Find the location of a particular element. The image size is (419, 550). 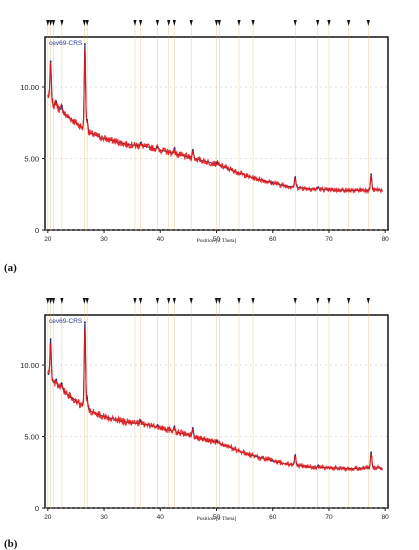

panel-label-a: (a) is located at coordinates (10, 268).